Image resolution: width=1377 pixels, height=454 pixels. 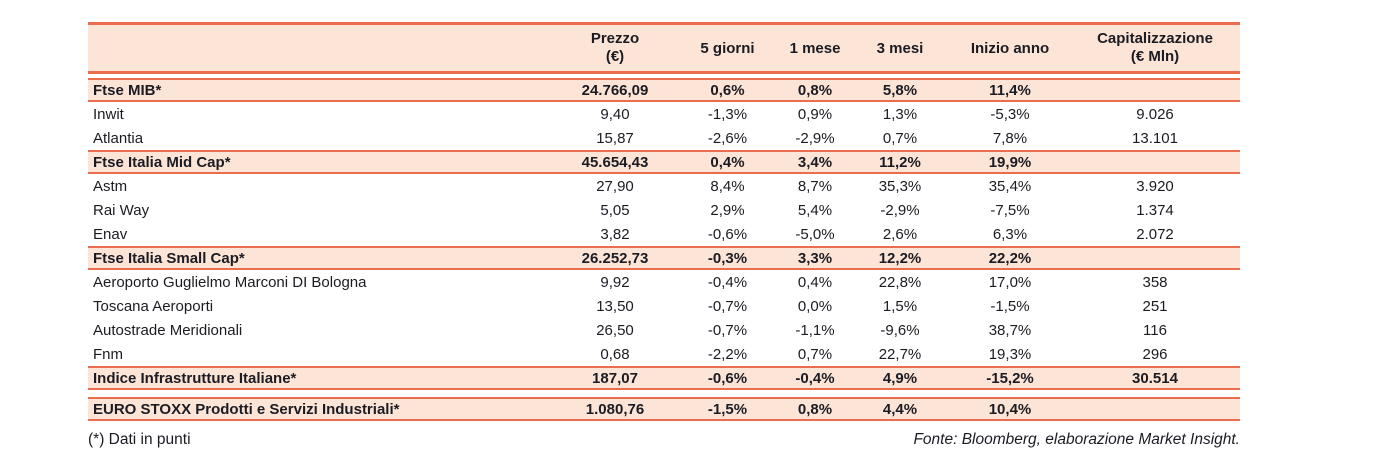 What do you see at coordinates (900, 330) in the screenshot?
I see `row-3-mesi-cell: -9,6%` at bounding box center [900, 330].